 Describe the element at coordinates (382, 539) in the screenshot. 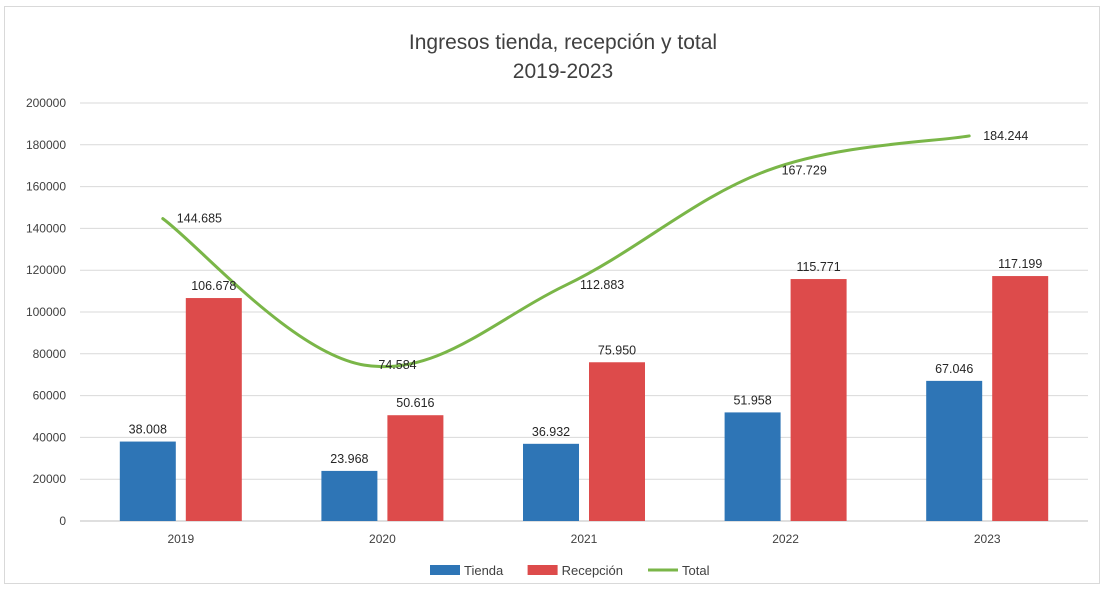

I see `x-tick-label: 2020` at that location.